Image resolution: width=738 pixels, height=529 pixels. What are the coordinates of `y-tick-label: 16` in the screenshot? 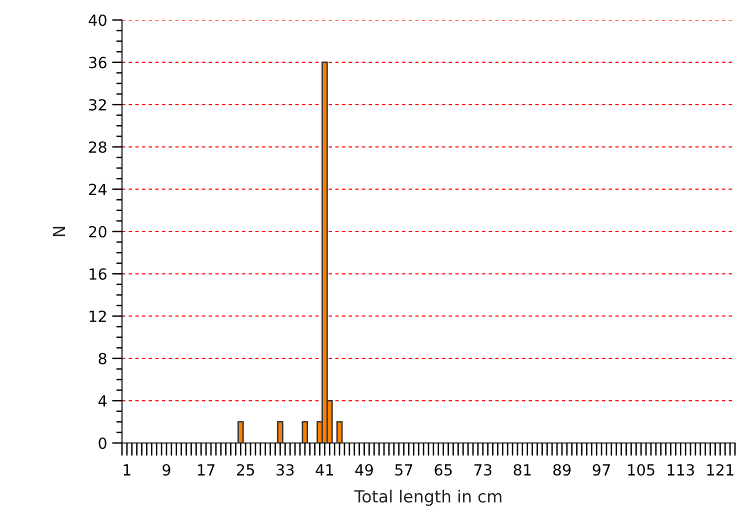 It's located at (98, 274).